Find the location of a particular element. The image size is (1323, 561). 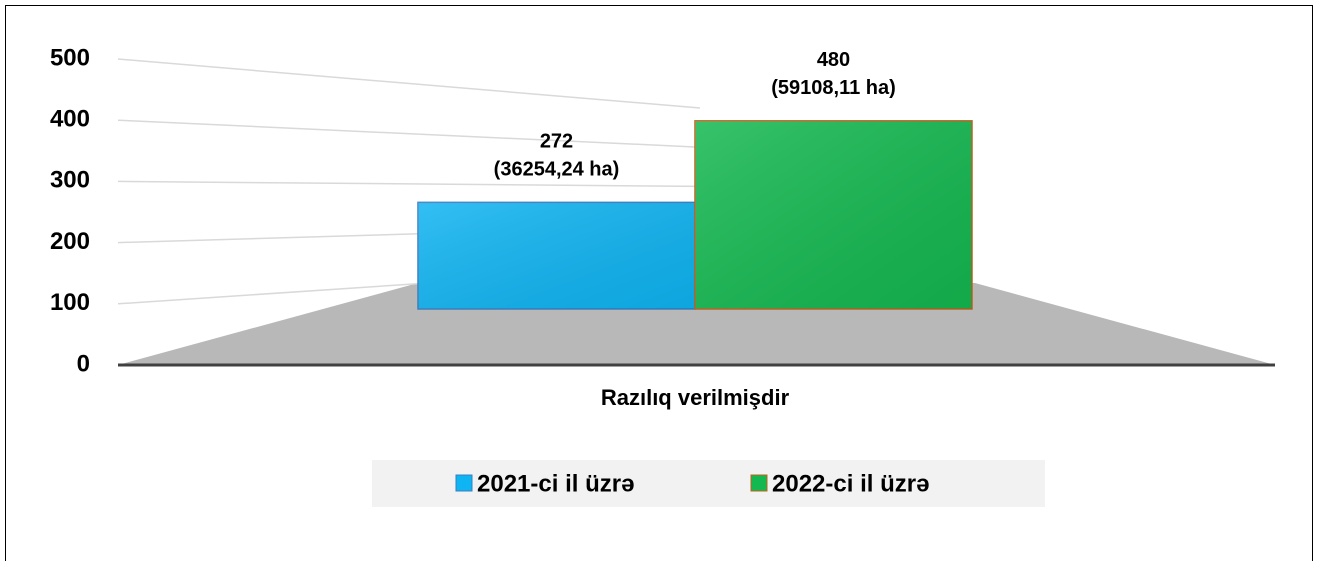

value-label: 272 is located at coordinates (556, 142).